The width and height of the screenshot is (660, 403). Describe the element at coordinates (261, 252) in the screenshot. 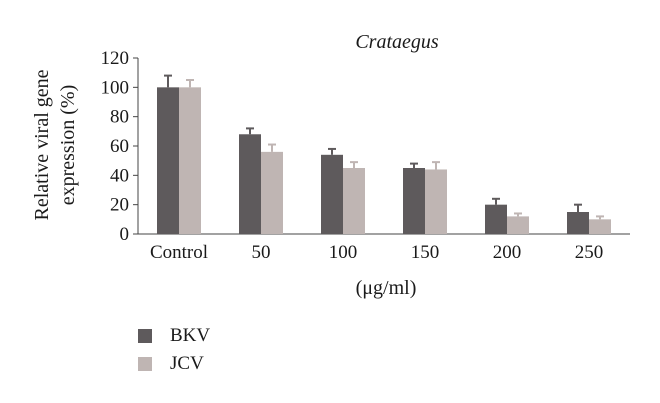

I see `x-tick-label: 50` at that location.